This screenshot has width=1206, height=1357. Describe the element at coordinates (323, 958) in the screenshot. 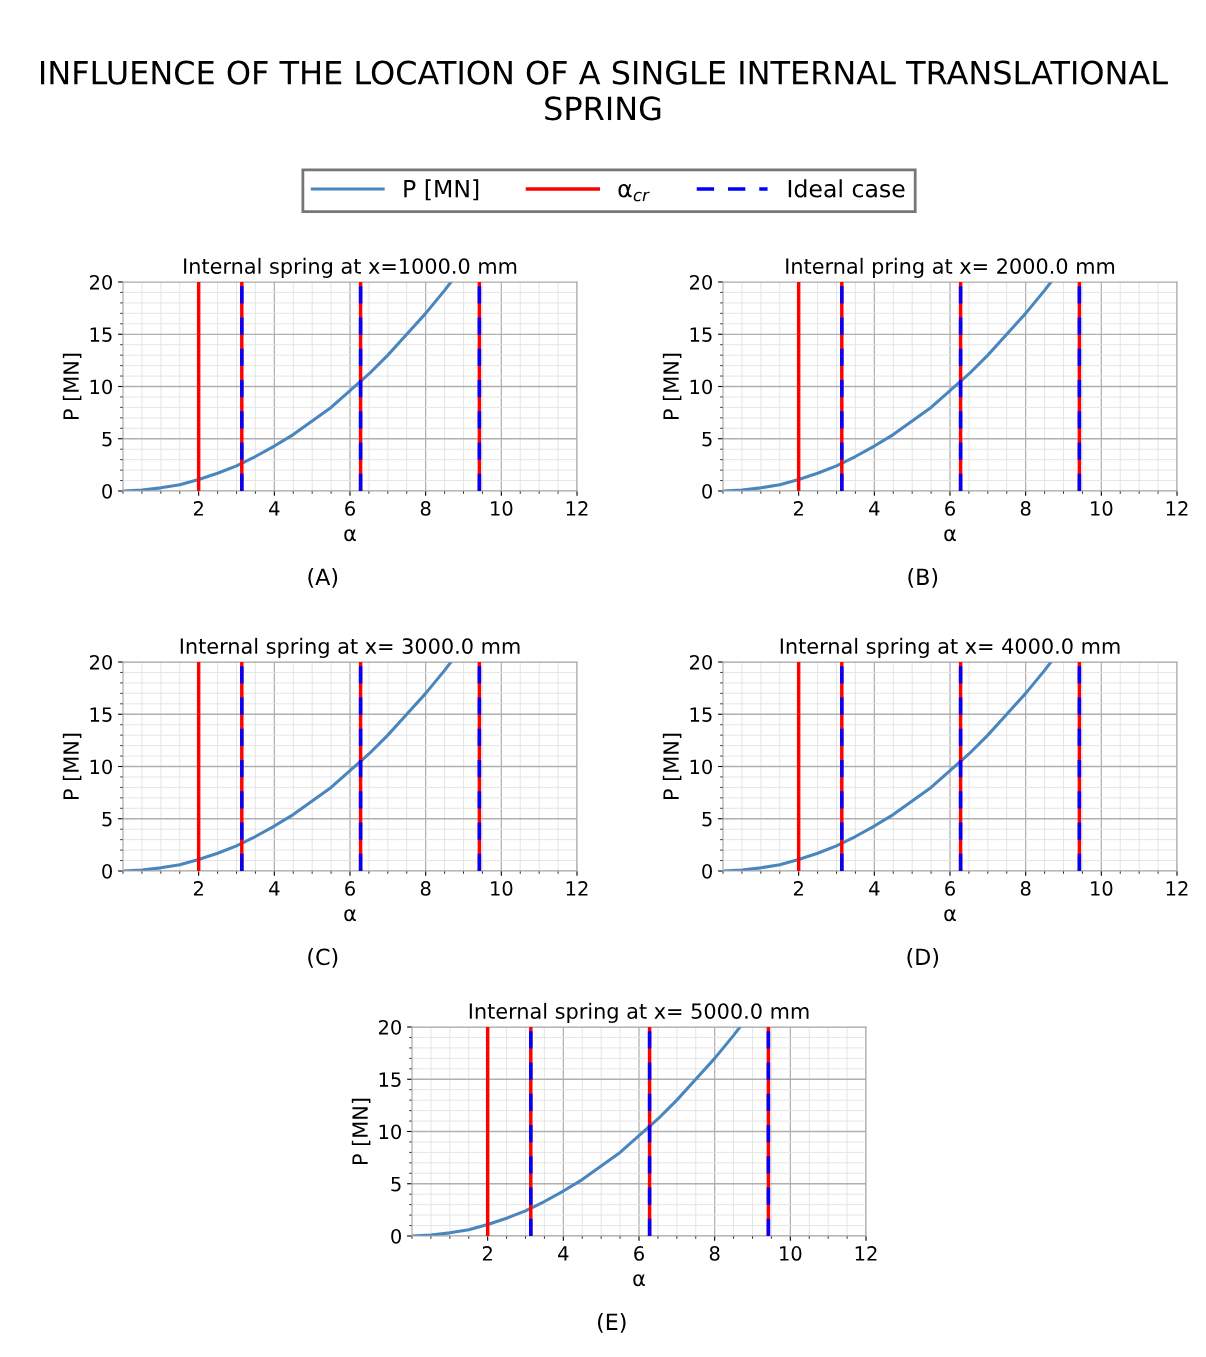

I see `text: (C)` at that location.